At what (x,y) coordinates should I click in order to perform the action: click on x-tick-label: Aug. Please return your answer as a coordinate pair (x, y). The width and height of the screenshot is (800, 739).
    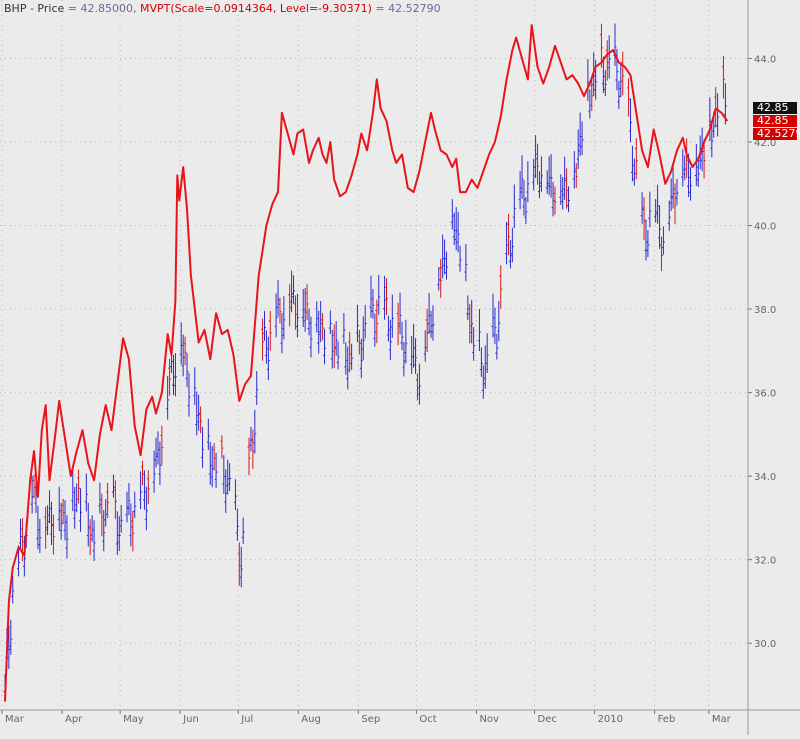
    Looking at the image, I should click on (311, 719).